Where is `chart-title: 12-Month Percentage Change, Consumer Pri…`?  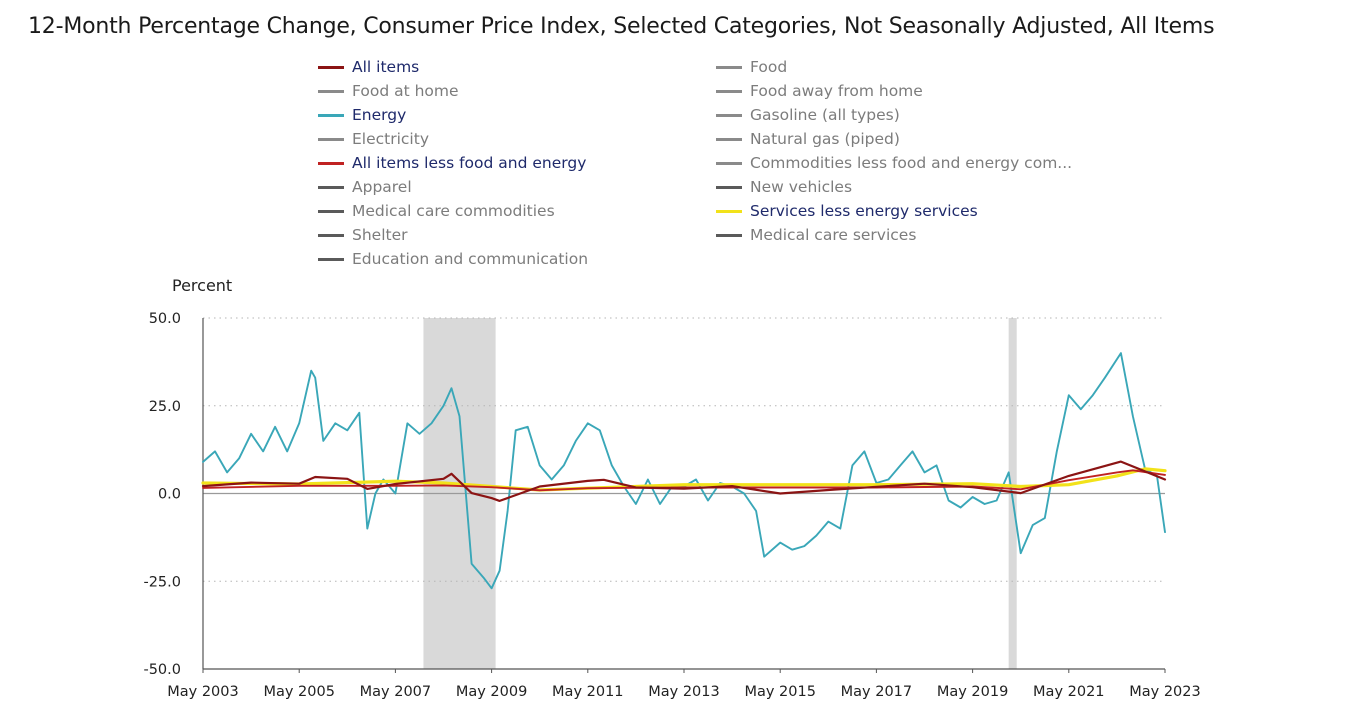 chart-title: 12-Month Percentage Change, Consumer Pri… is located at coordinates (621, 26).